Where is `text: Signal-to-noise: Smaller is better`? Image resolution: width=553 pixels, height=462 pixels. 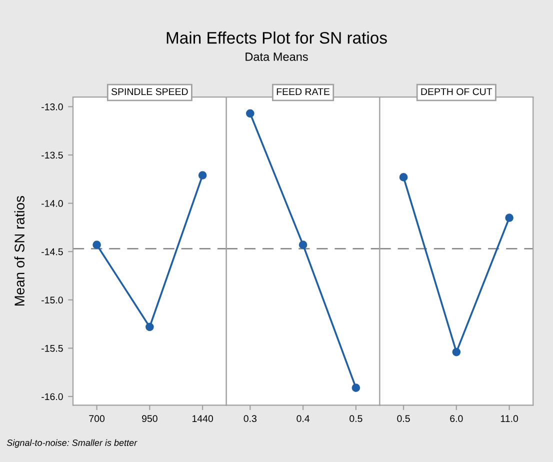 text: Signal-to-noise: Smaller is better is located at coordinates (72, 443).